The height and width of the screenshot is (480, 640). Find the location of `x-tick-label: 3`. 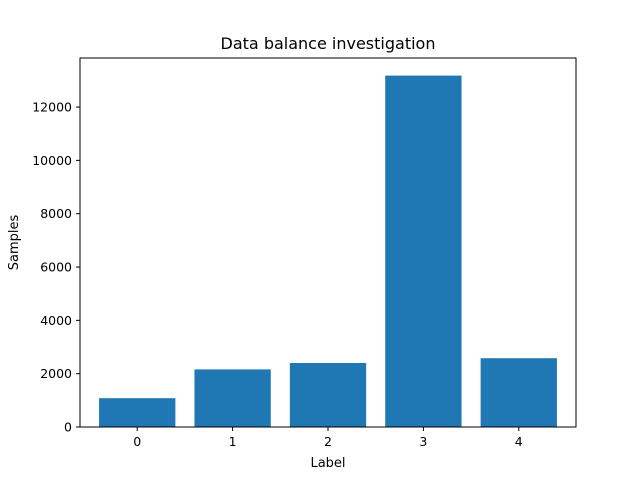

x-tick-label: 3 is located at coordinates (423, 441).